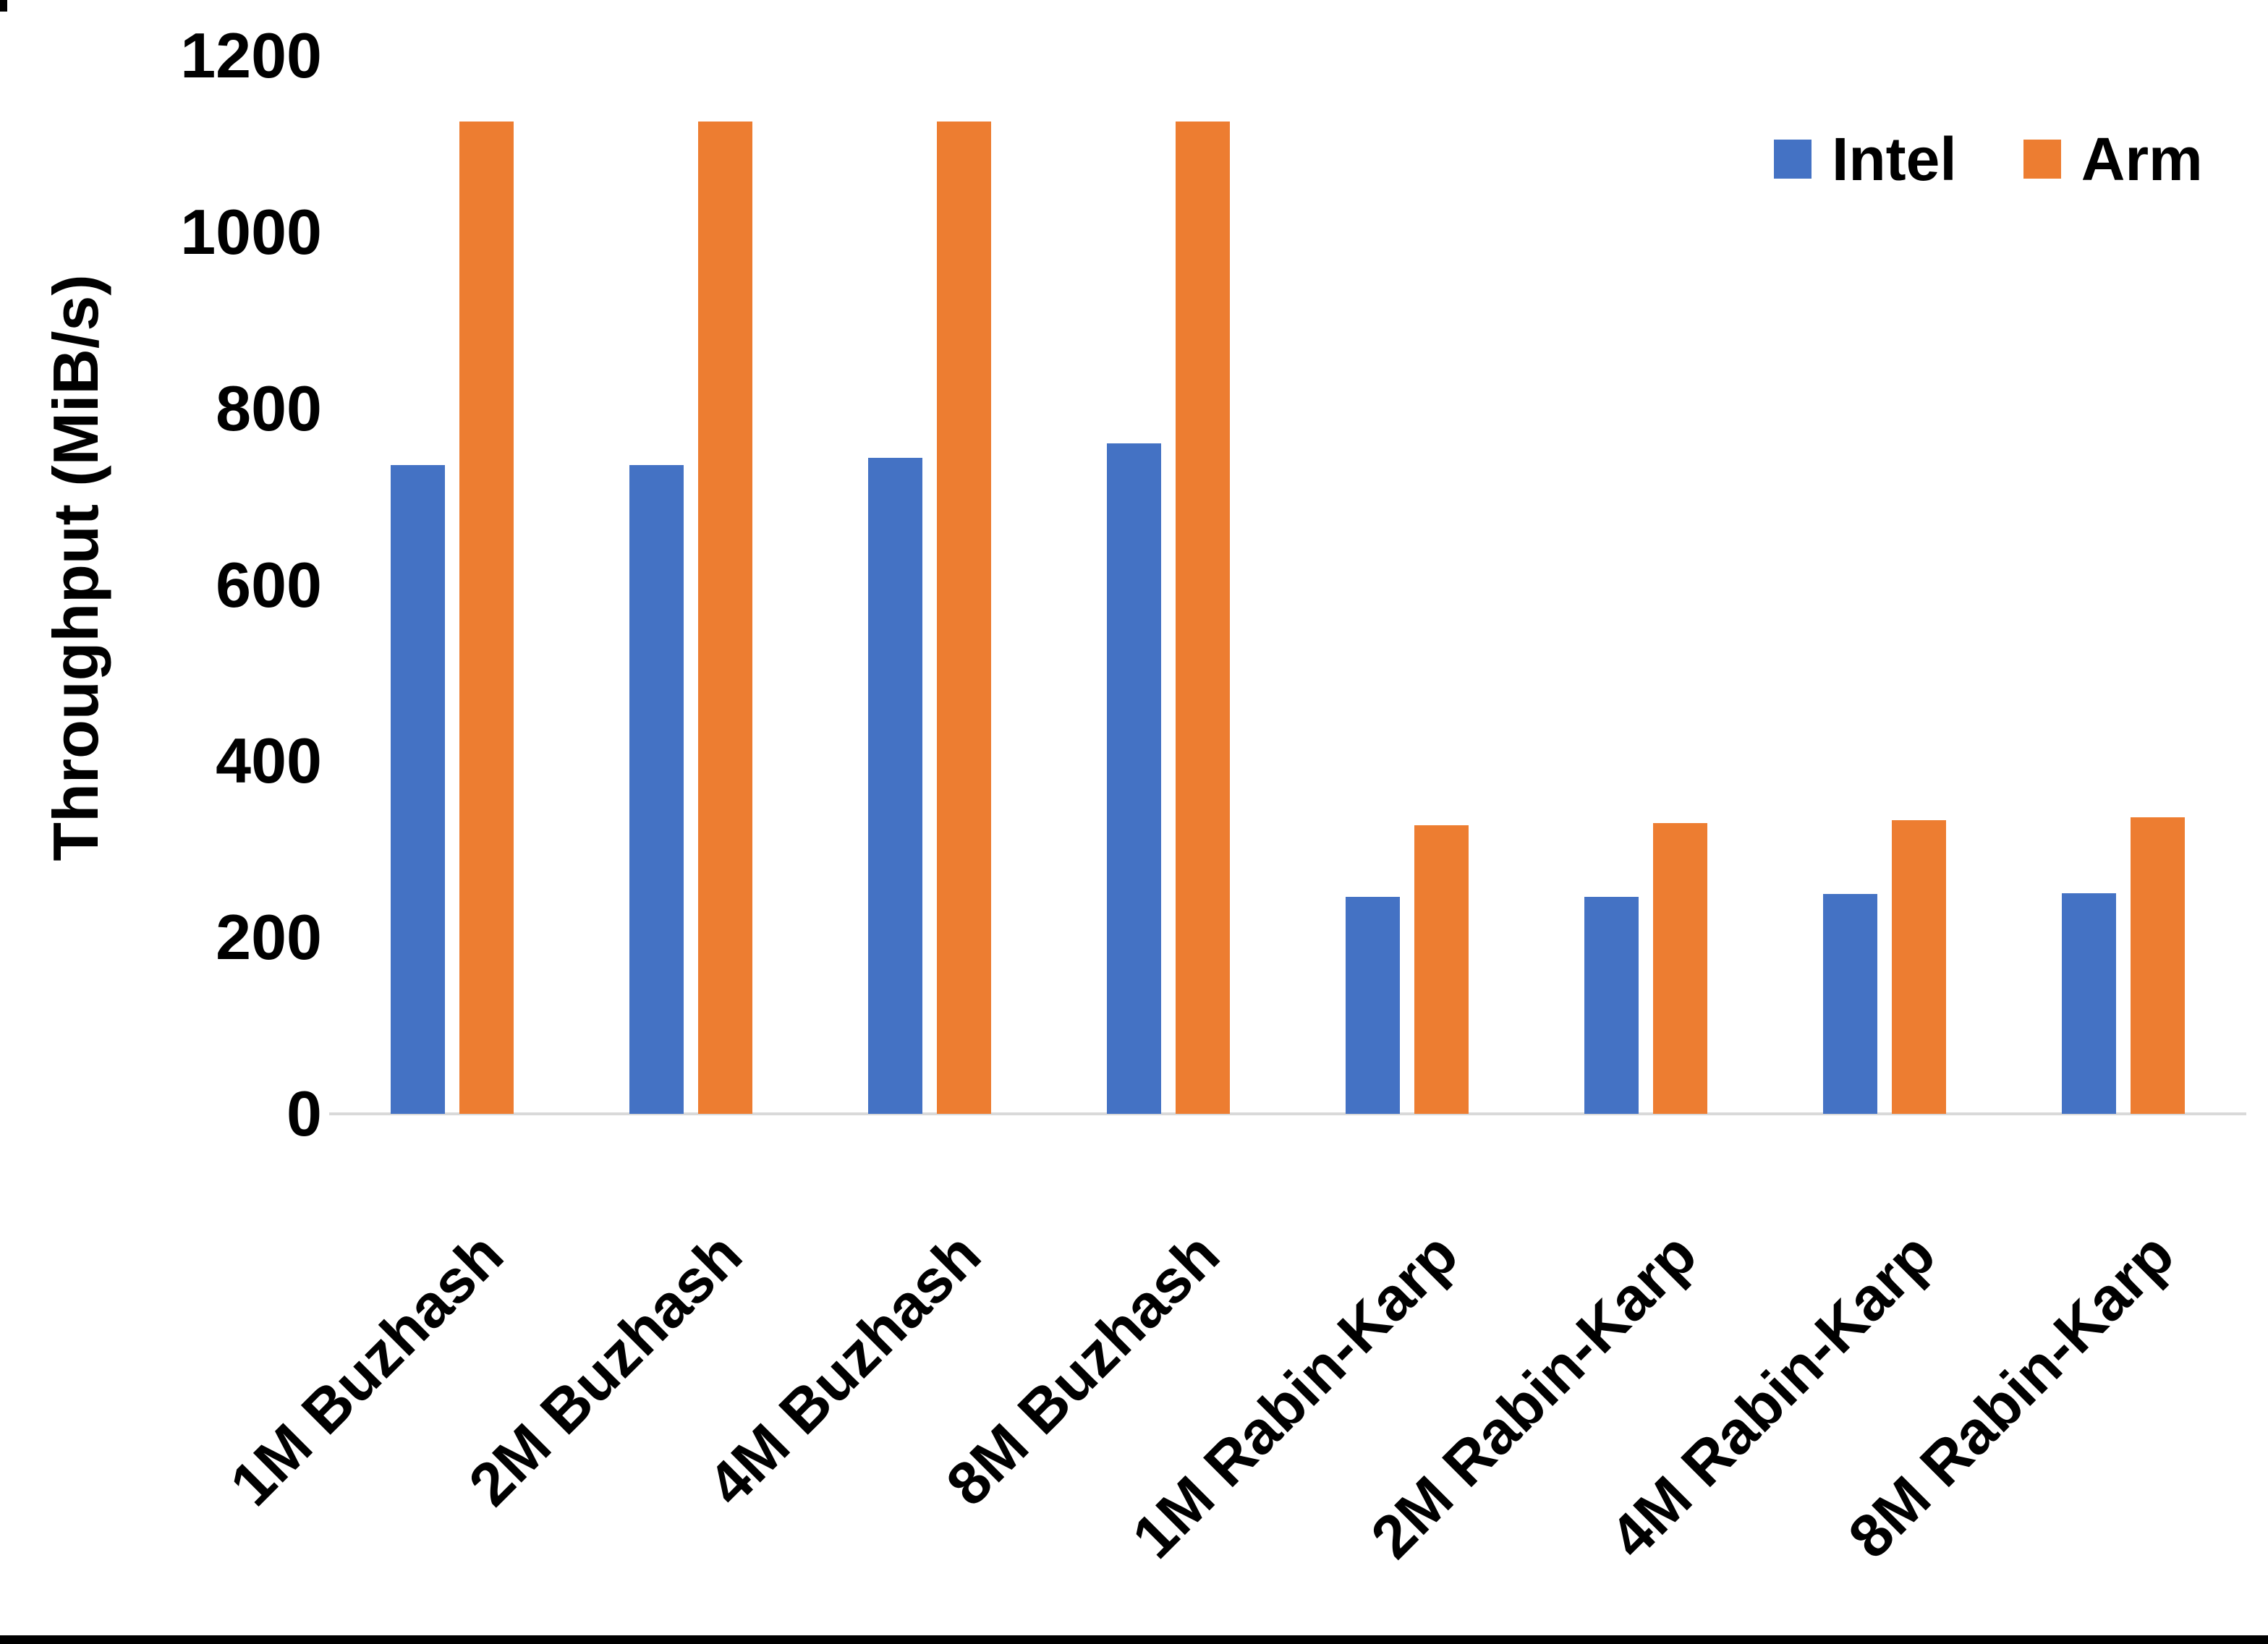  I want to click on artifact-corner-mark, so click(3, 6).